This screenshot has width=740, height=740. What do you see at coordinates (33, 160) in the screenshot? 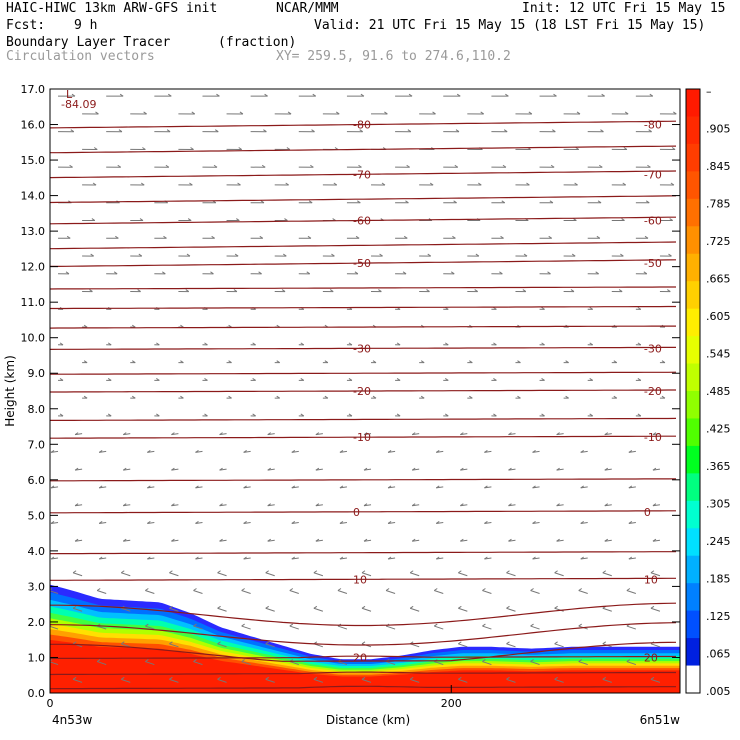
I see `y-tick-label-15: 15.0` at bounding box center [33, 160].